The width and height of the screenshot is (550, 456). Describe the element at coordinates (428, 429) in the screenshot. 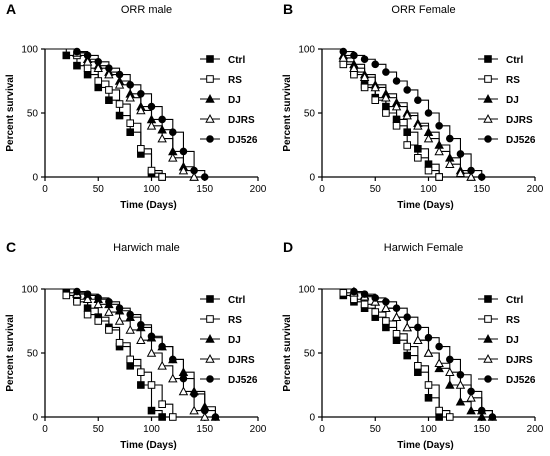

I see `x-tick-label-d: 100` at that location.